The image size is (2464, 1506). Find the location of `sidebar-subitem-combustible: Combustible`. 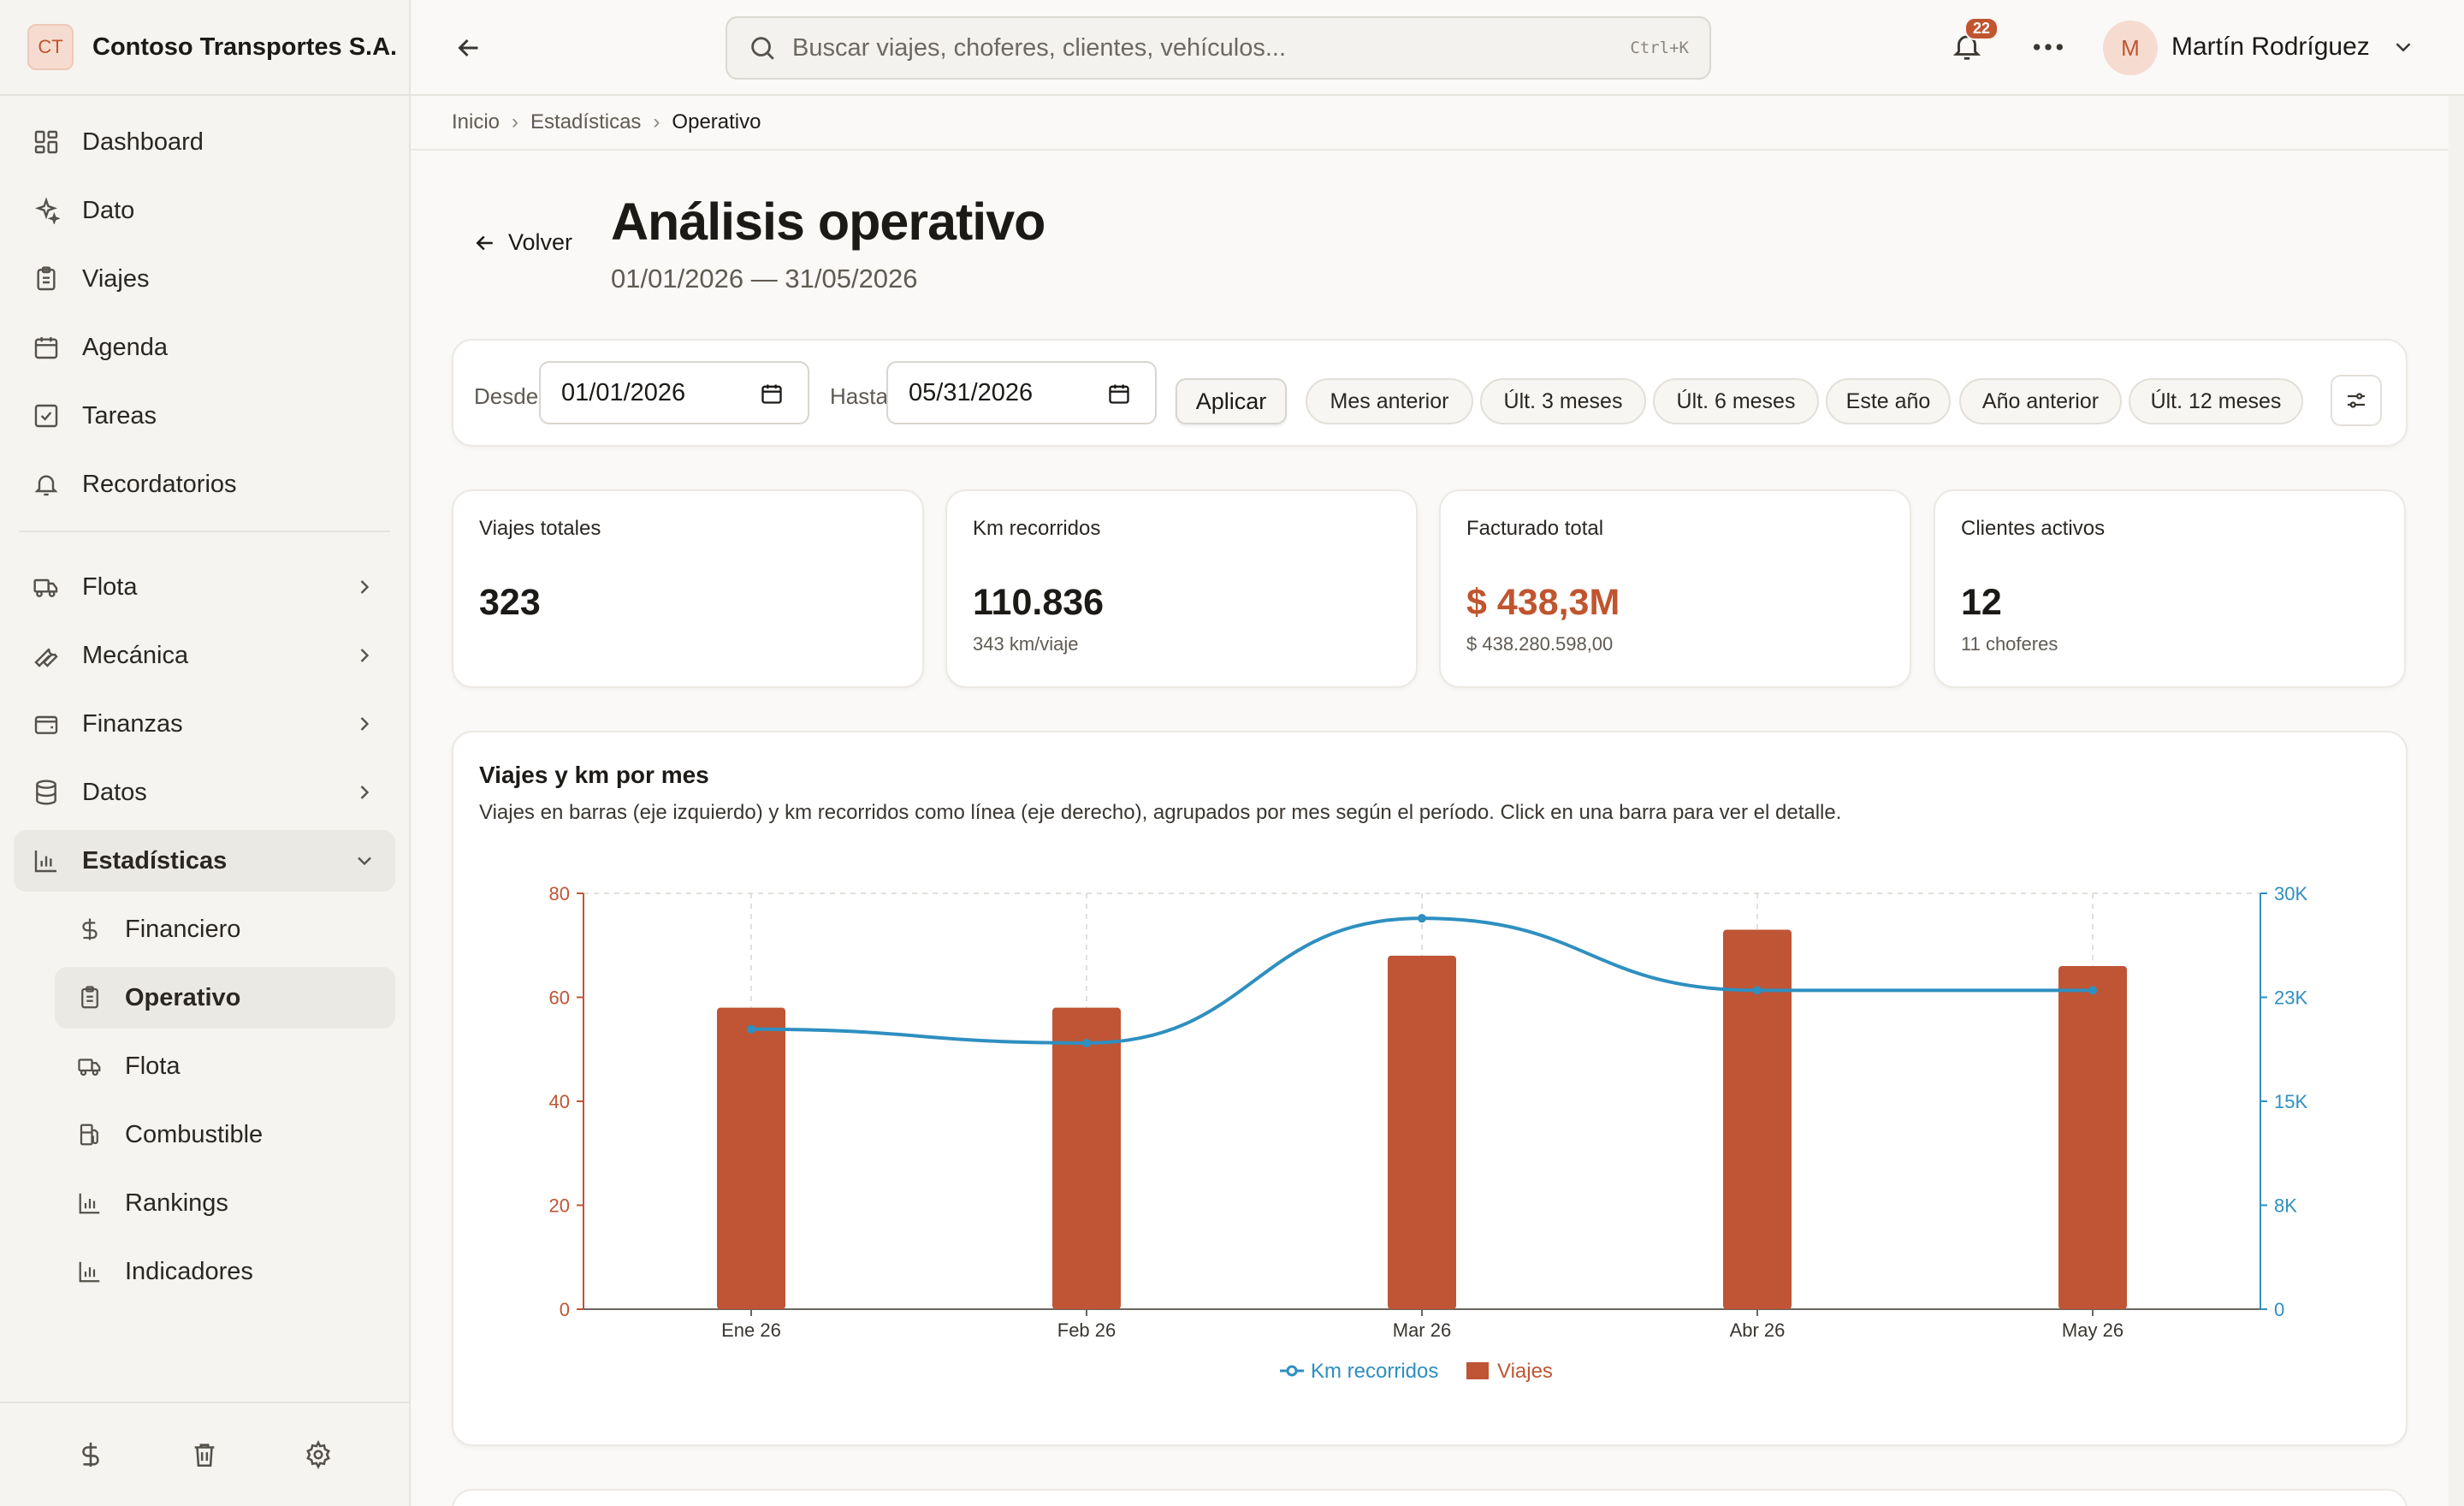

sidebar-subitem-combustible: Combustible is located at coordinates (225, 1134).